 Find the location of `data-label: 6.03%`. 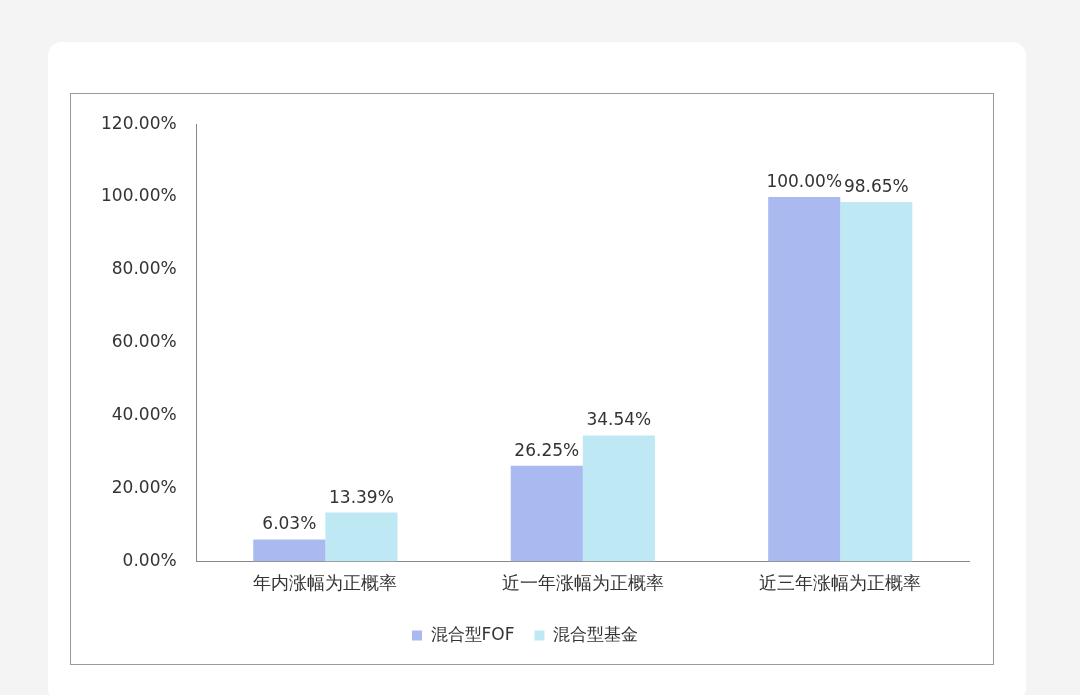

data-label: 6.03% is located at coordinates (289, 523).